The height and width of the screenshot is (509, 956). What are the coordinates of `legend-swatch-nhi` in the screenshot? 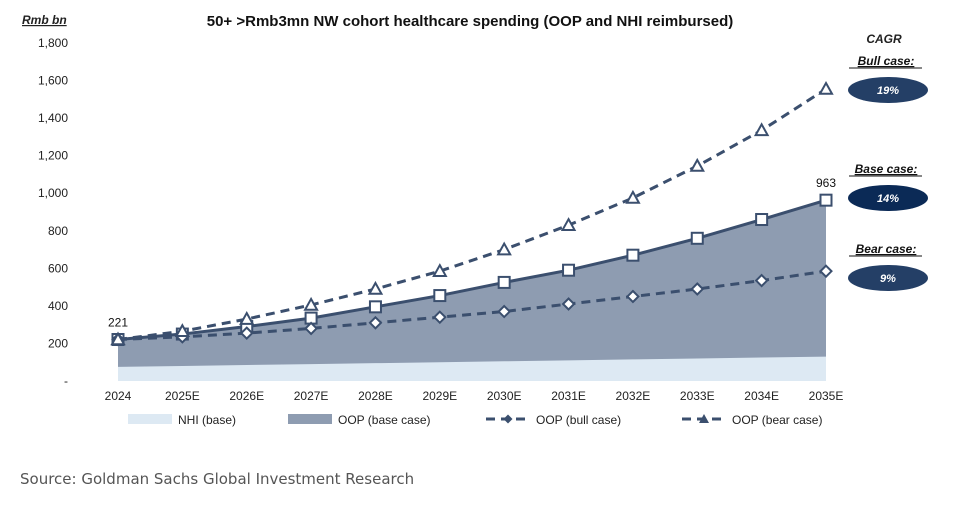 It's located at (150, 419).